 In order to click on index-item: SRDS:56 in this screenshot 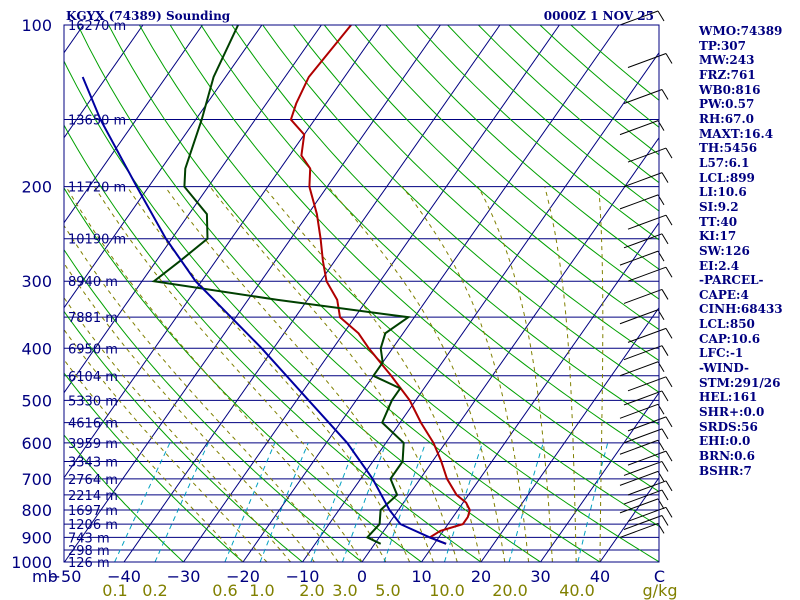, I will do `click(728, 426)`.